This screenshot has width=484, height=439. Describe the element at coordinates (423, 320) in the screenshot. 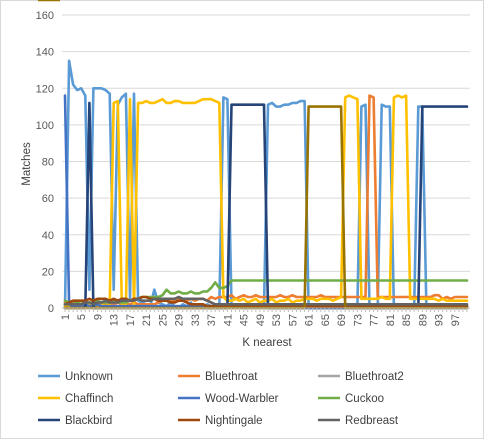

I see `x-tick-label: 89` at that location.